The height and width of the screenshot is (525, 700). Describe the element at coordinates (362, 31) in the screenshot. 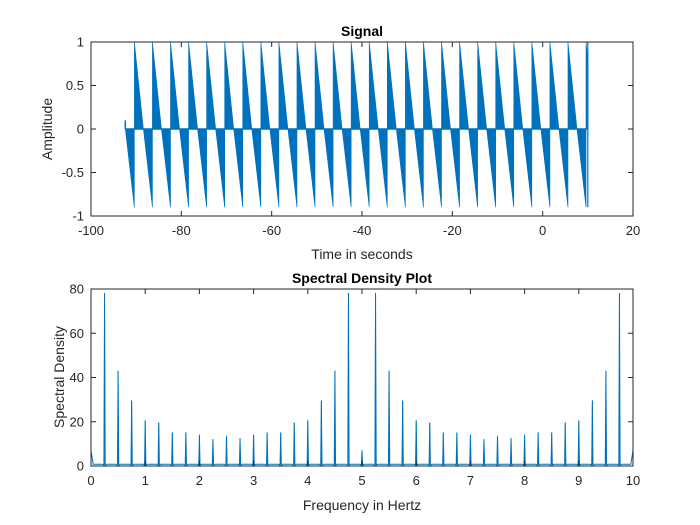

I see `signal-title: Signal` at that location.